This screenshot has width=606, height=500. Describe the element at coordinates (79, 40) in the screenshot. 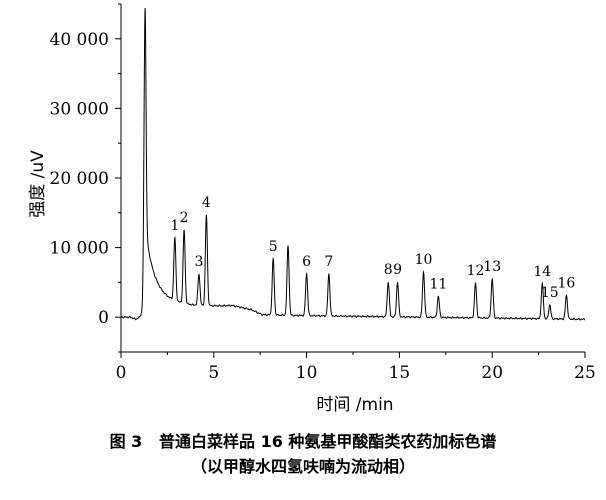

I see `y-tick-label: 40 000` at that location.